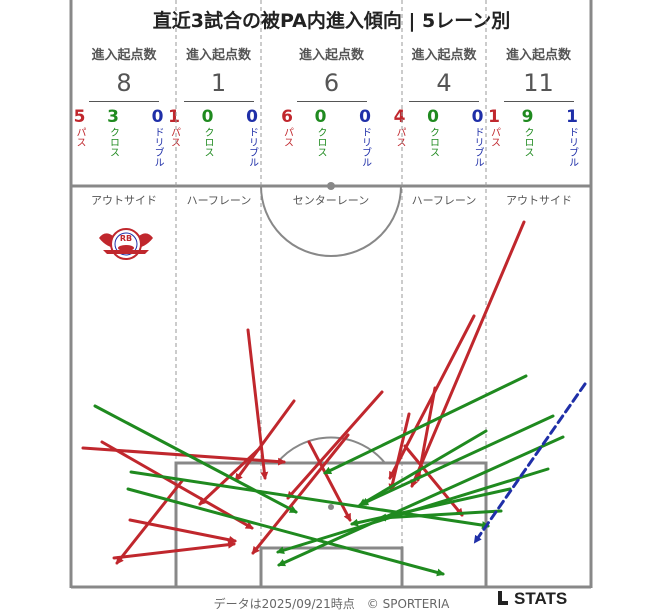 Image resolution: width=663 pixels, height=612 pixels. I want to click on cross-count: 3, so click(113, 117).